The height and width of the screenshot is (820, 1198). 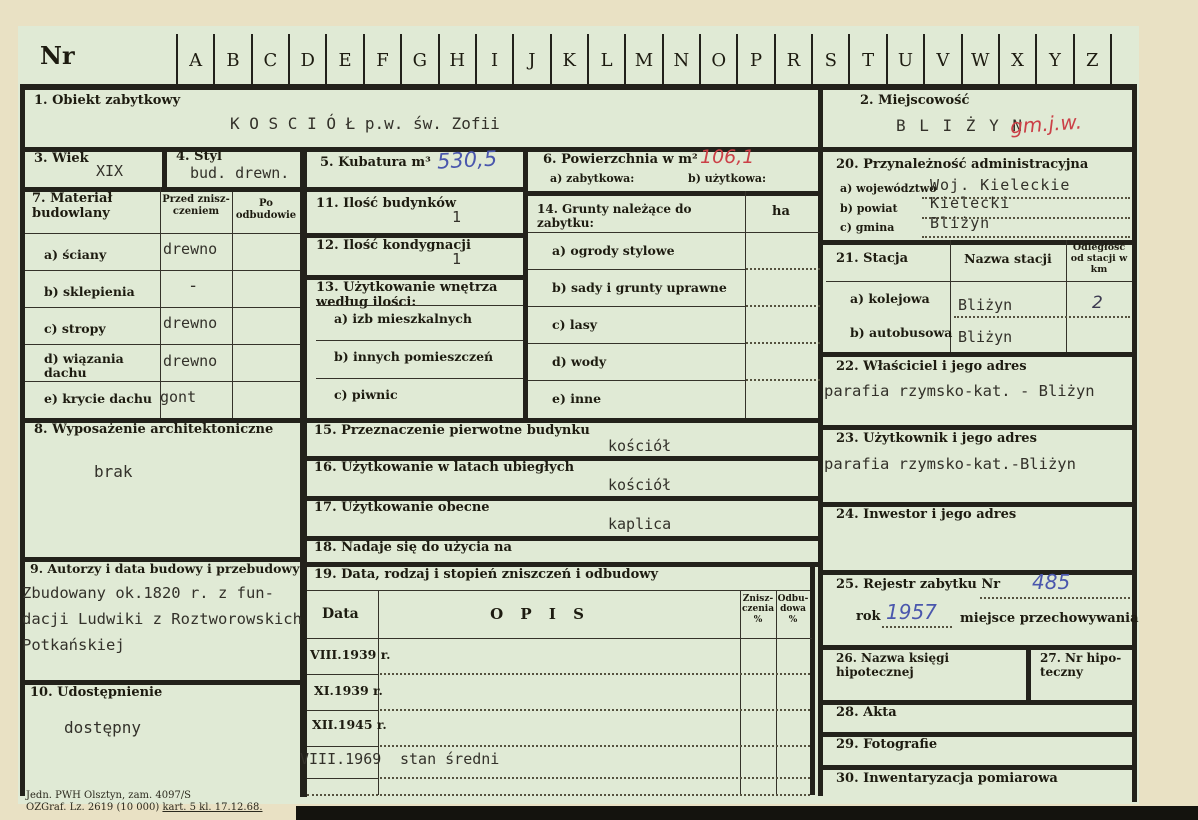 What do you see at coordinates (89, 291) in the screenshot?
I see `field-7-row-label: b) sklepienia` at bounding box center [89, 291].